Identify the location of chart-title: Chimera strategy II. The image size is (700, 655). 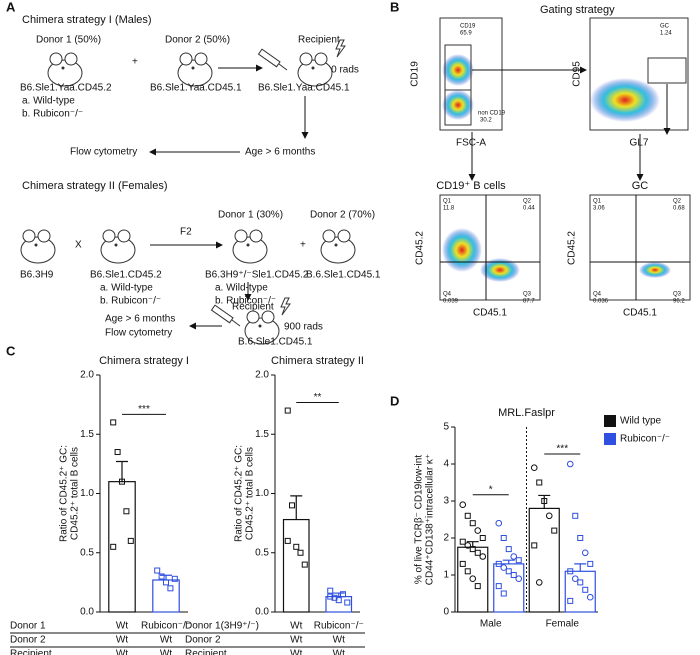
(317, 361).